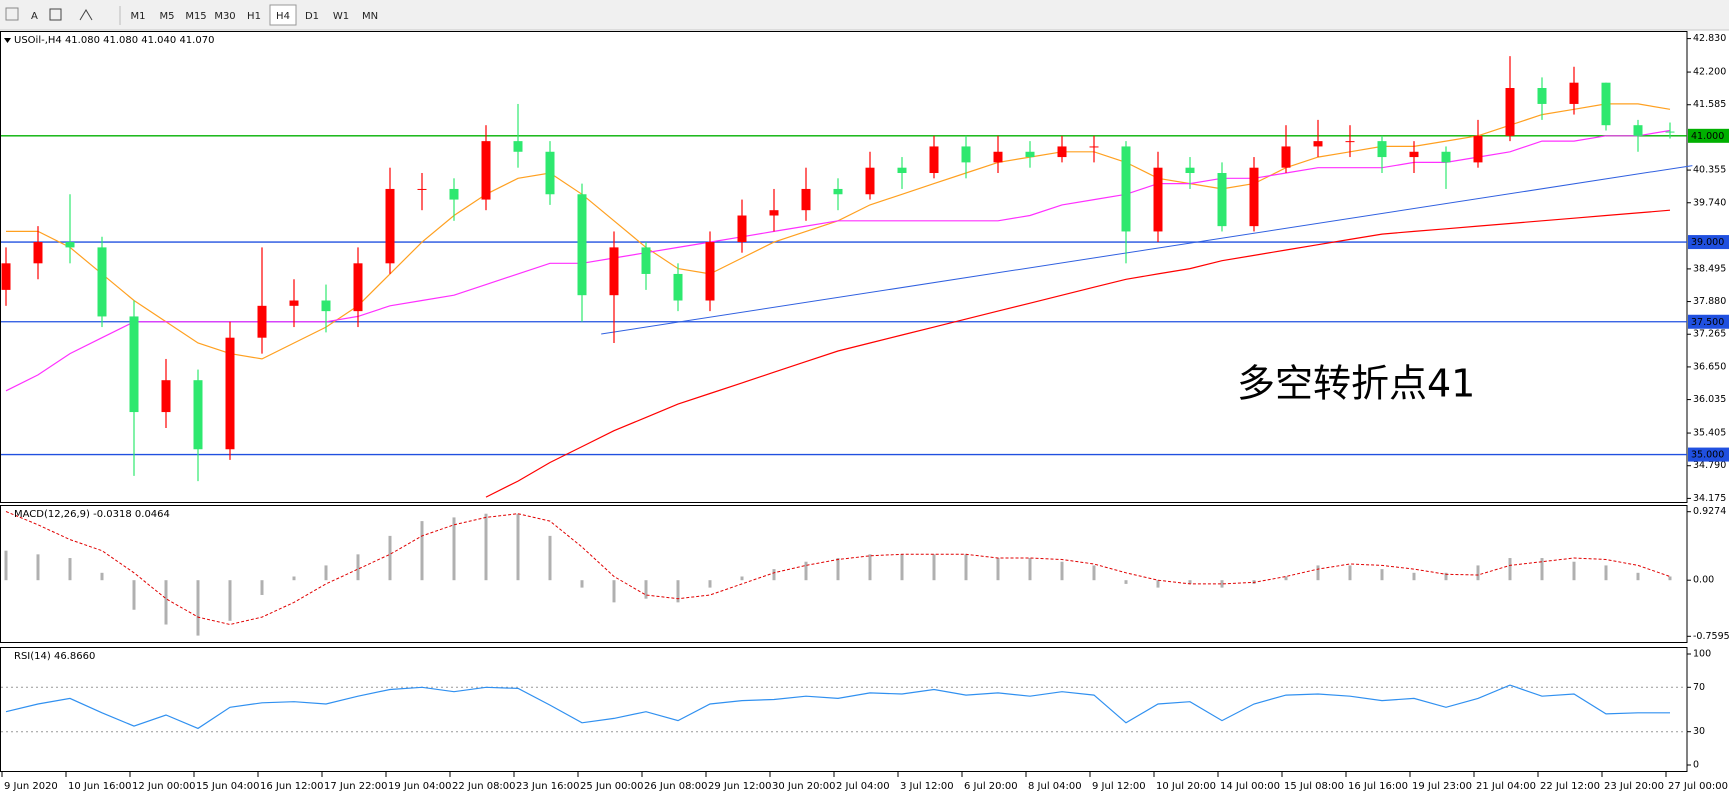 The width and height of the screenshot is (1729, 797). I want to click on y-tick-label: 37.880, so click(1709, 301).